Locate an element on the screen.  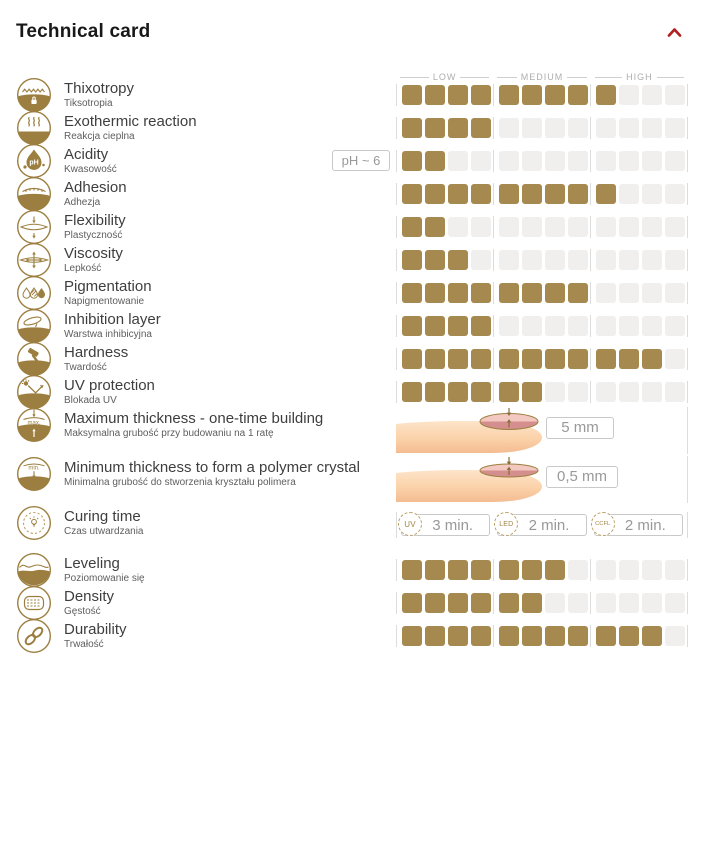
density-icon is located at coordinates (34, 603).